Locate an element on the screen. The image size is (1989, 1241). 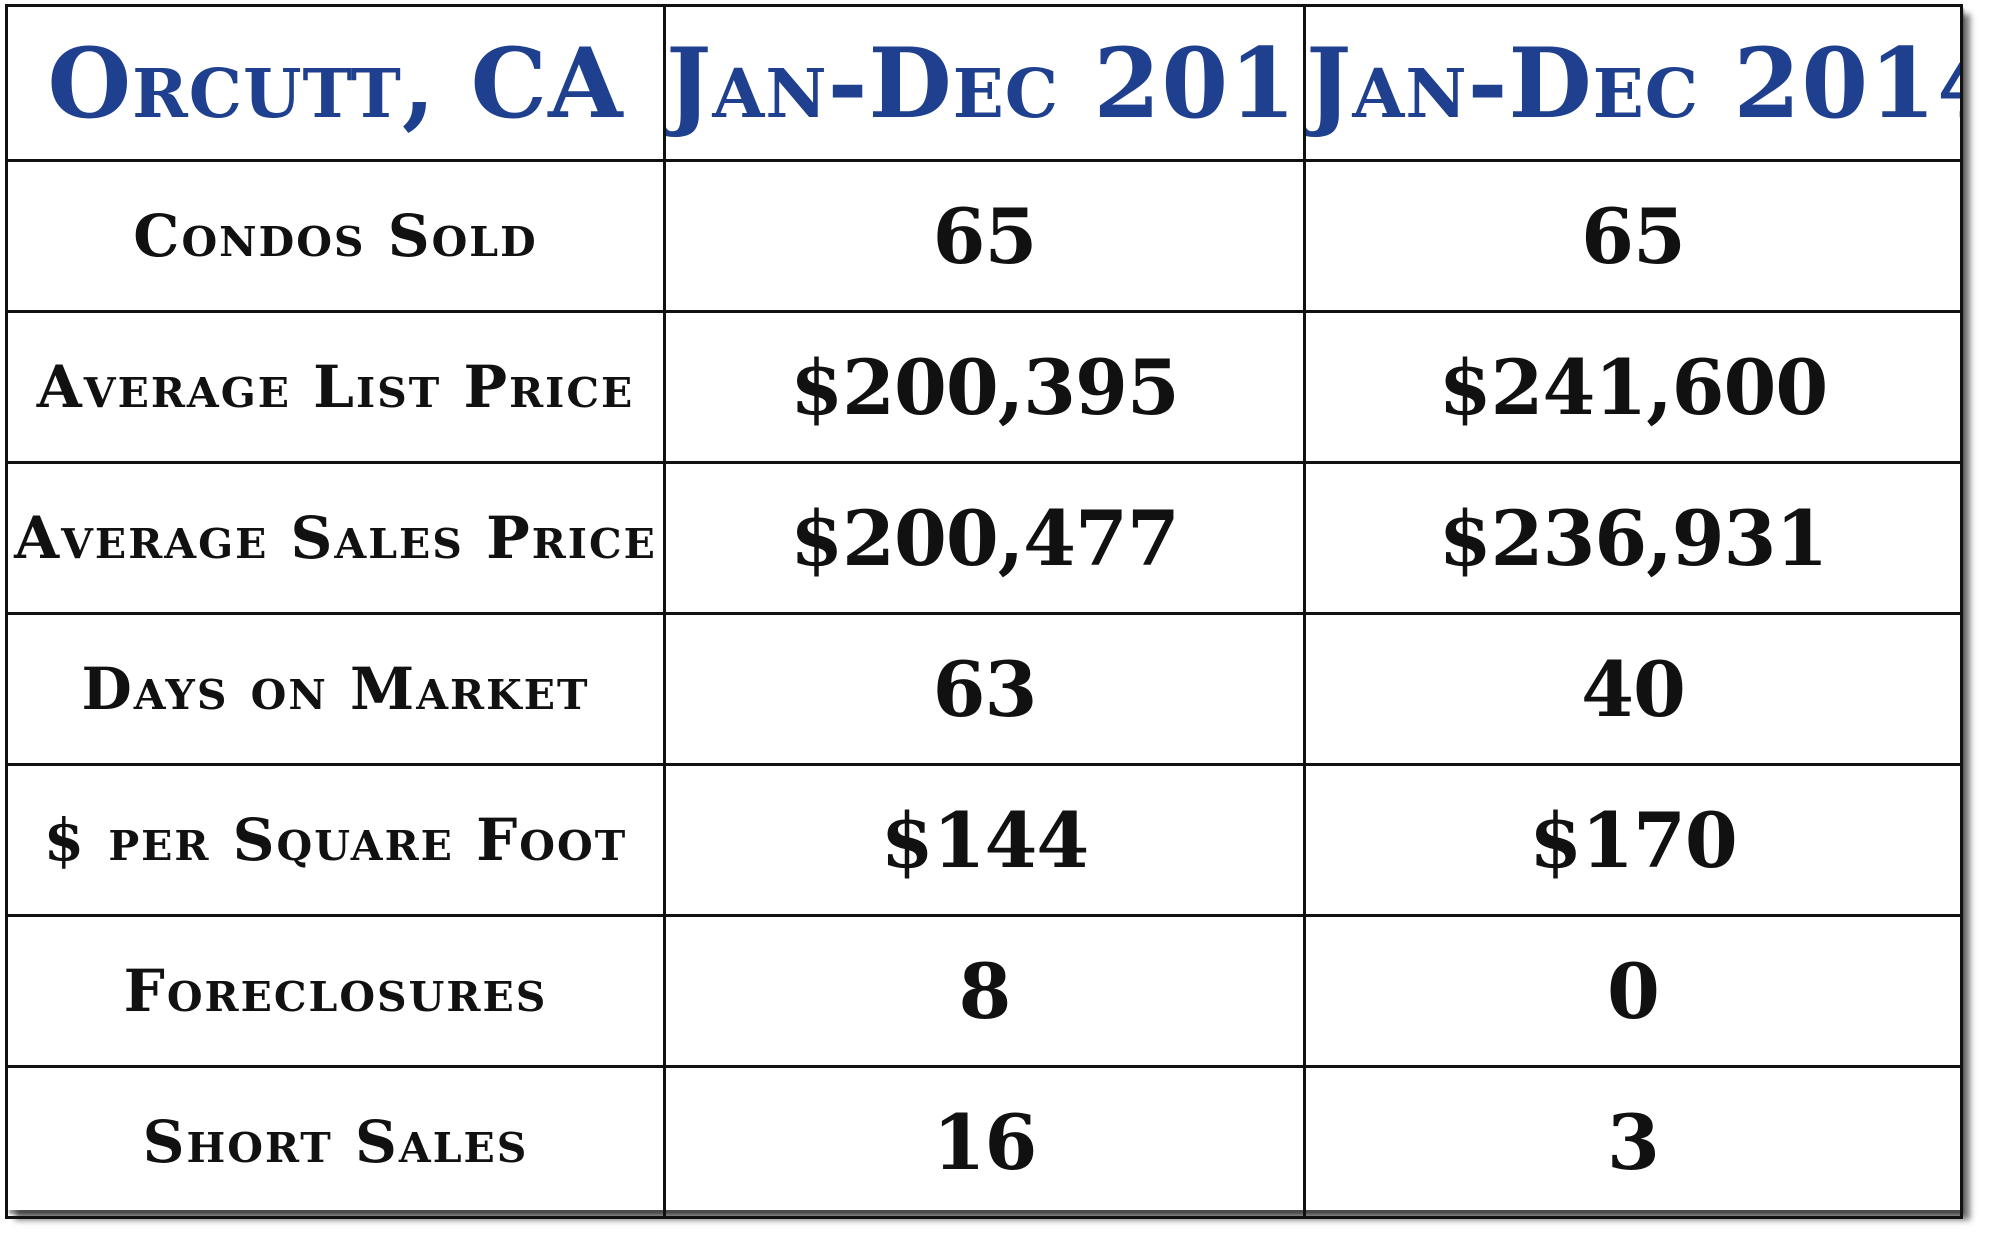
price-per-square-foot-label: $ per Square Foot is located at coordinates (335, 840).